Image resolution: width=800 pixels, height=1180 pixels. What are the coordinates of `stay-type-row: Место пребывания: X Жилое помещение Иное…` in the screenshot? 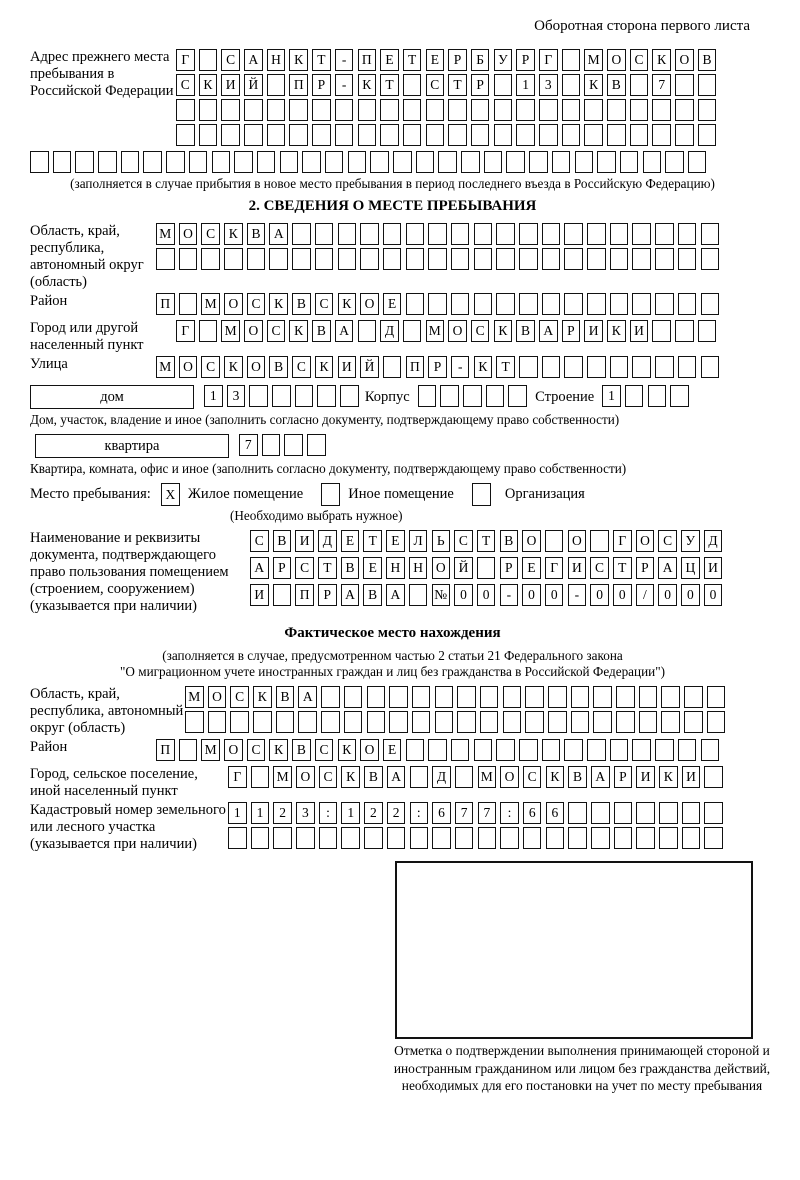 It's located at (392, 494).